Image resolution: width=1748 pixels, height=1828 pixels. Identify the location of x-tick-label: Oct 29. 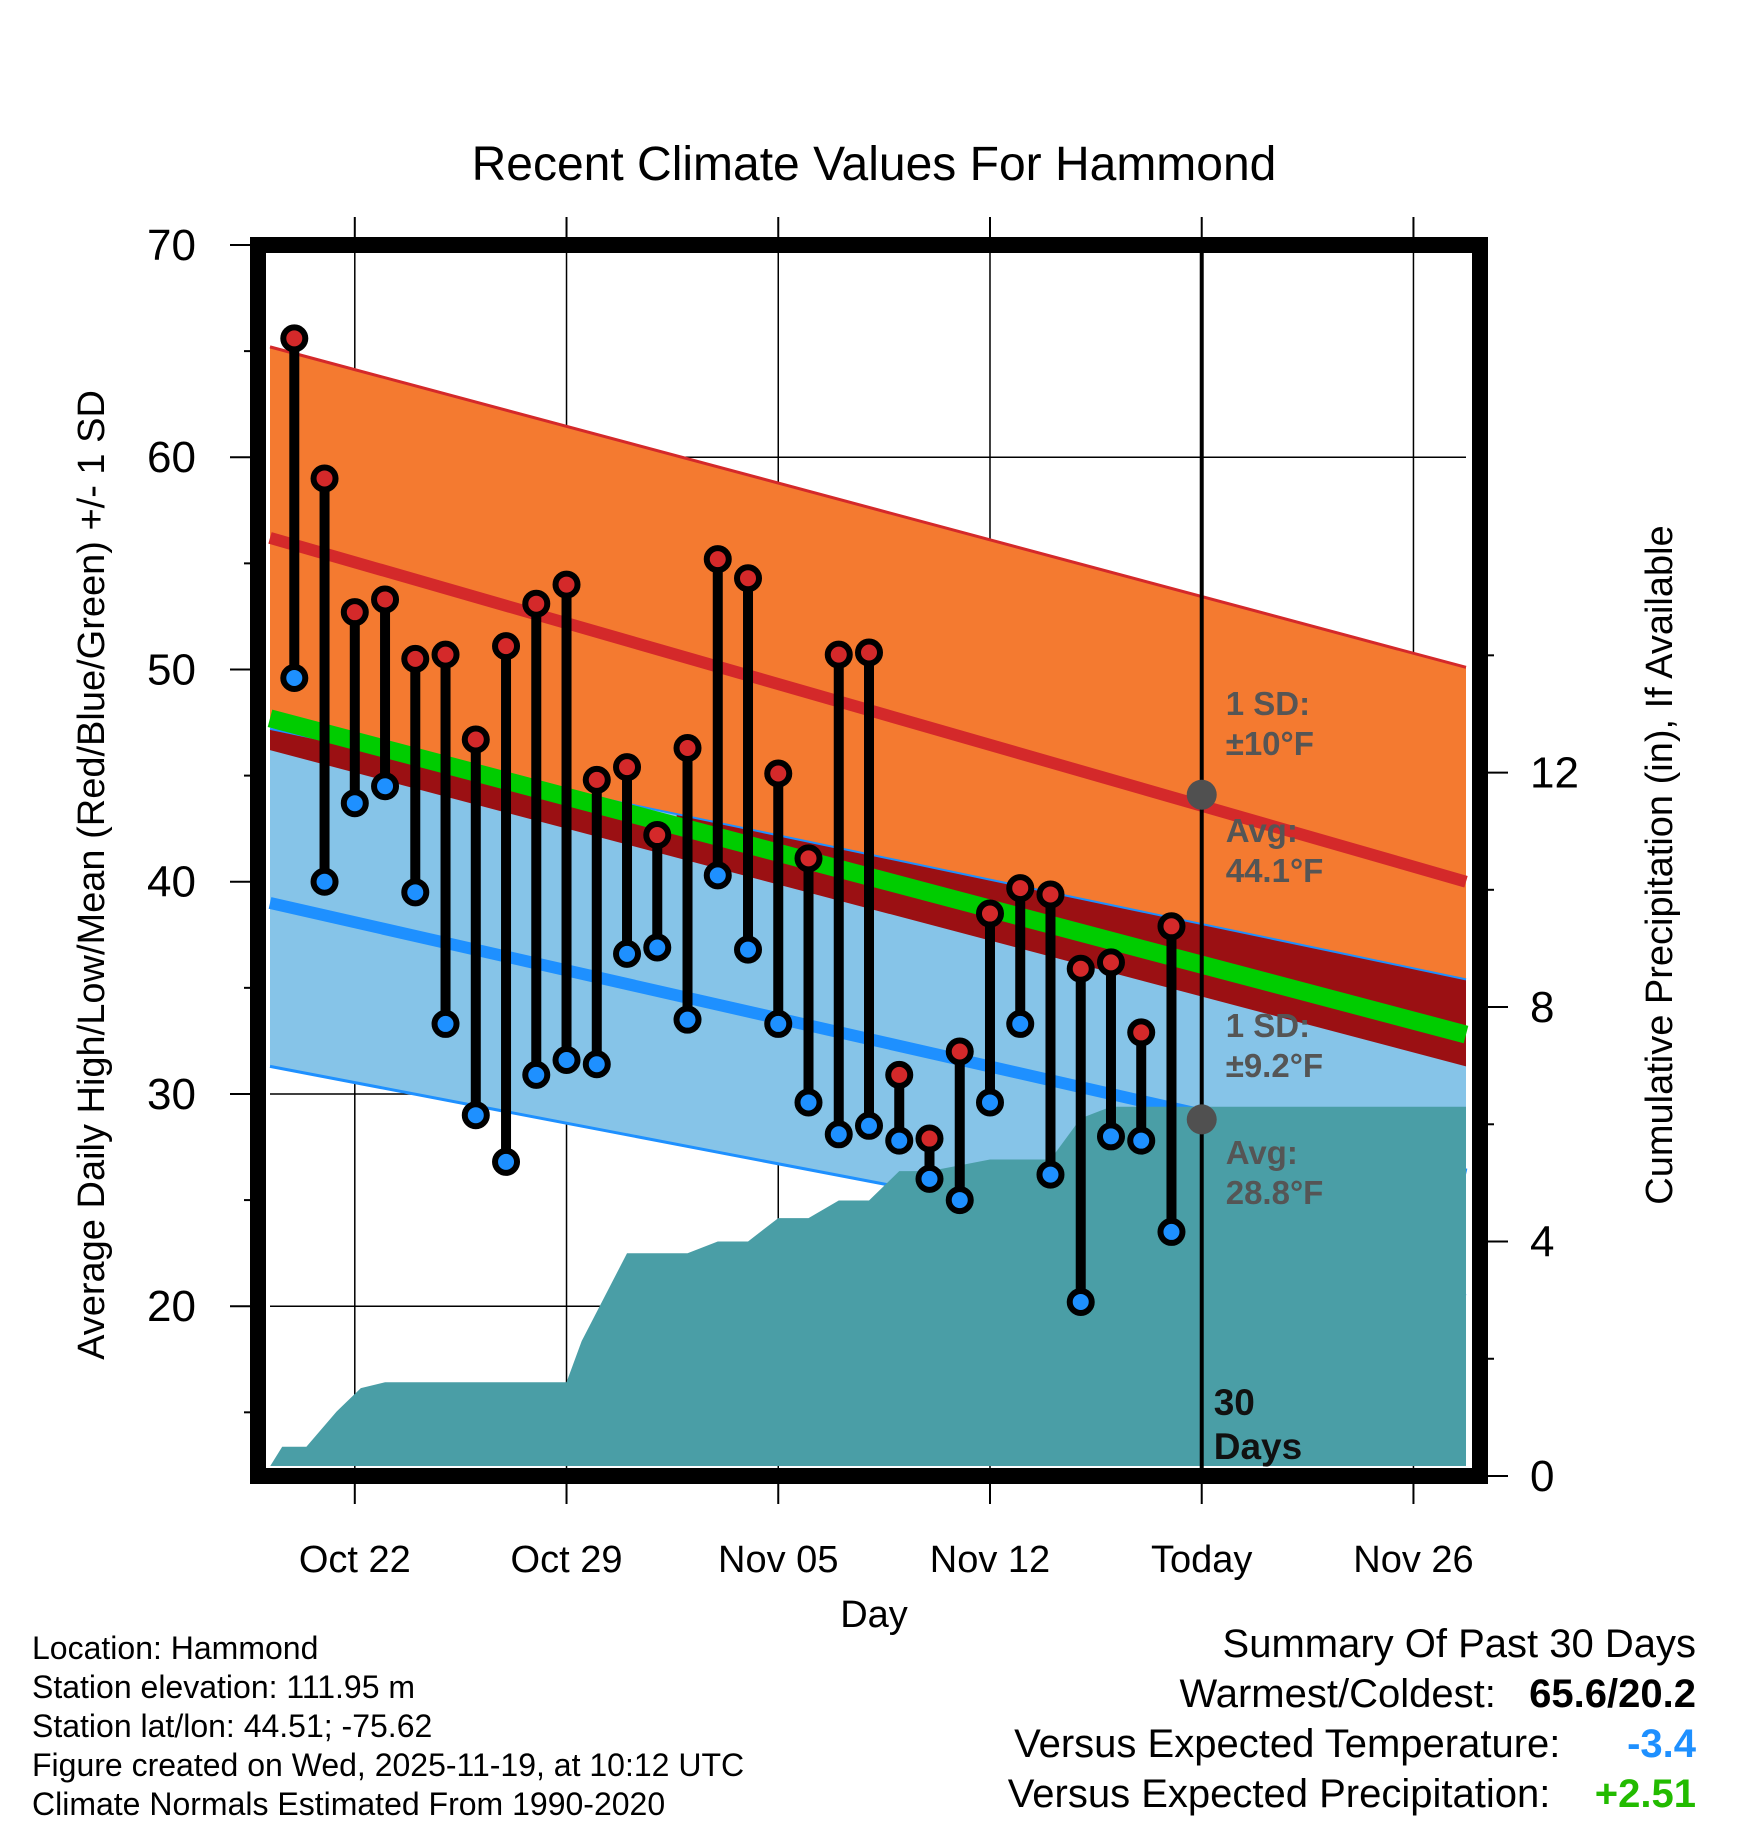
(567, 1560).